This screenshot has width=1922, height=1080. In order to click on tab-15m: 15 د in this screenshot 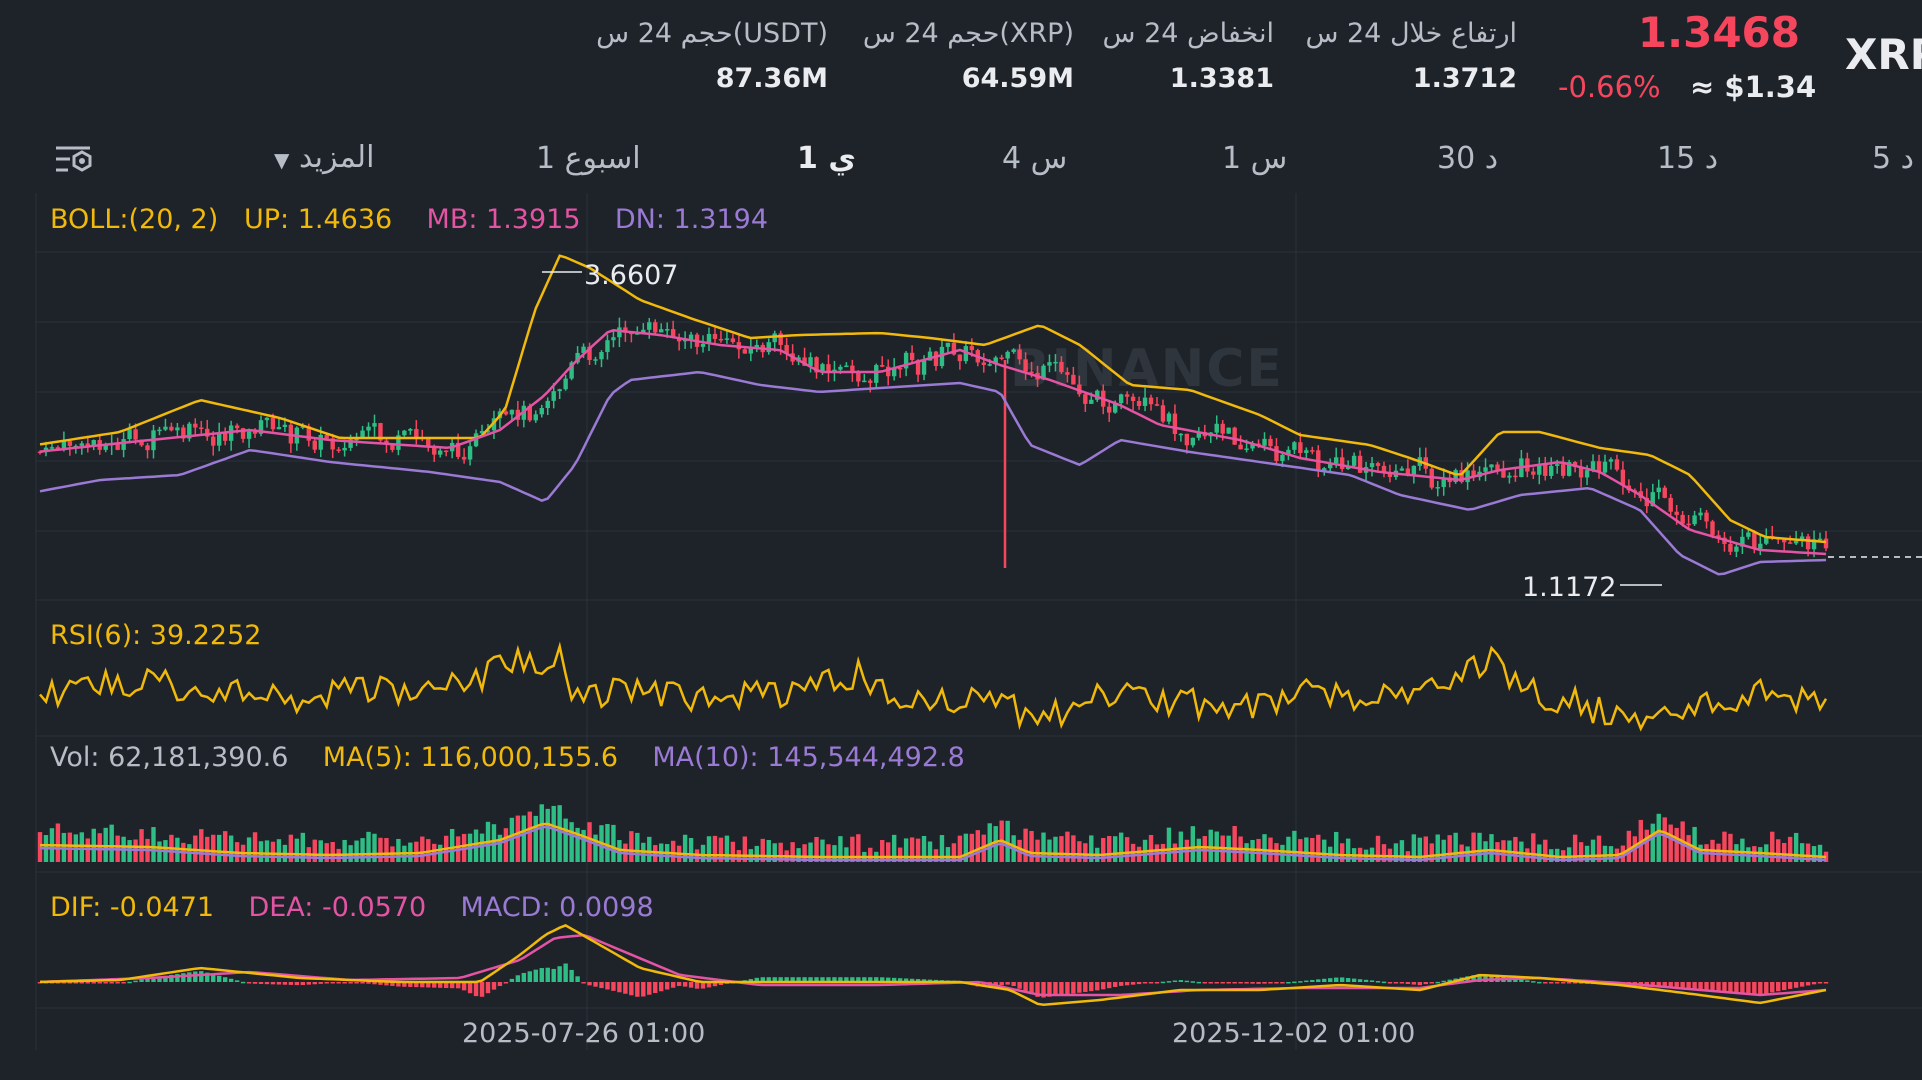, I will do `click(1688, 158)`.